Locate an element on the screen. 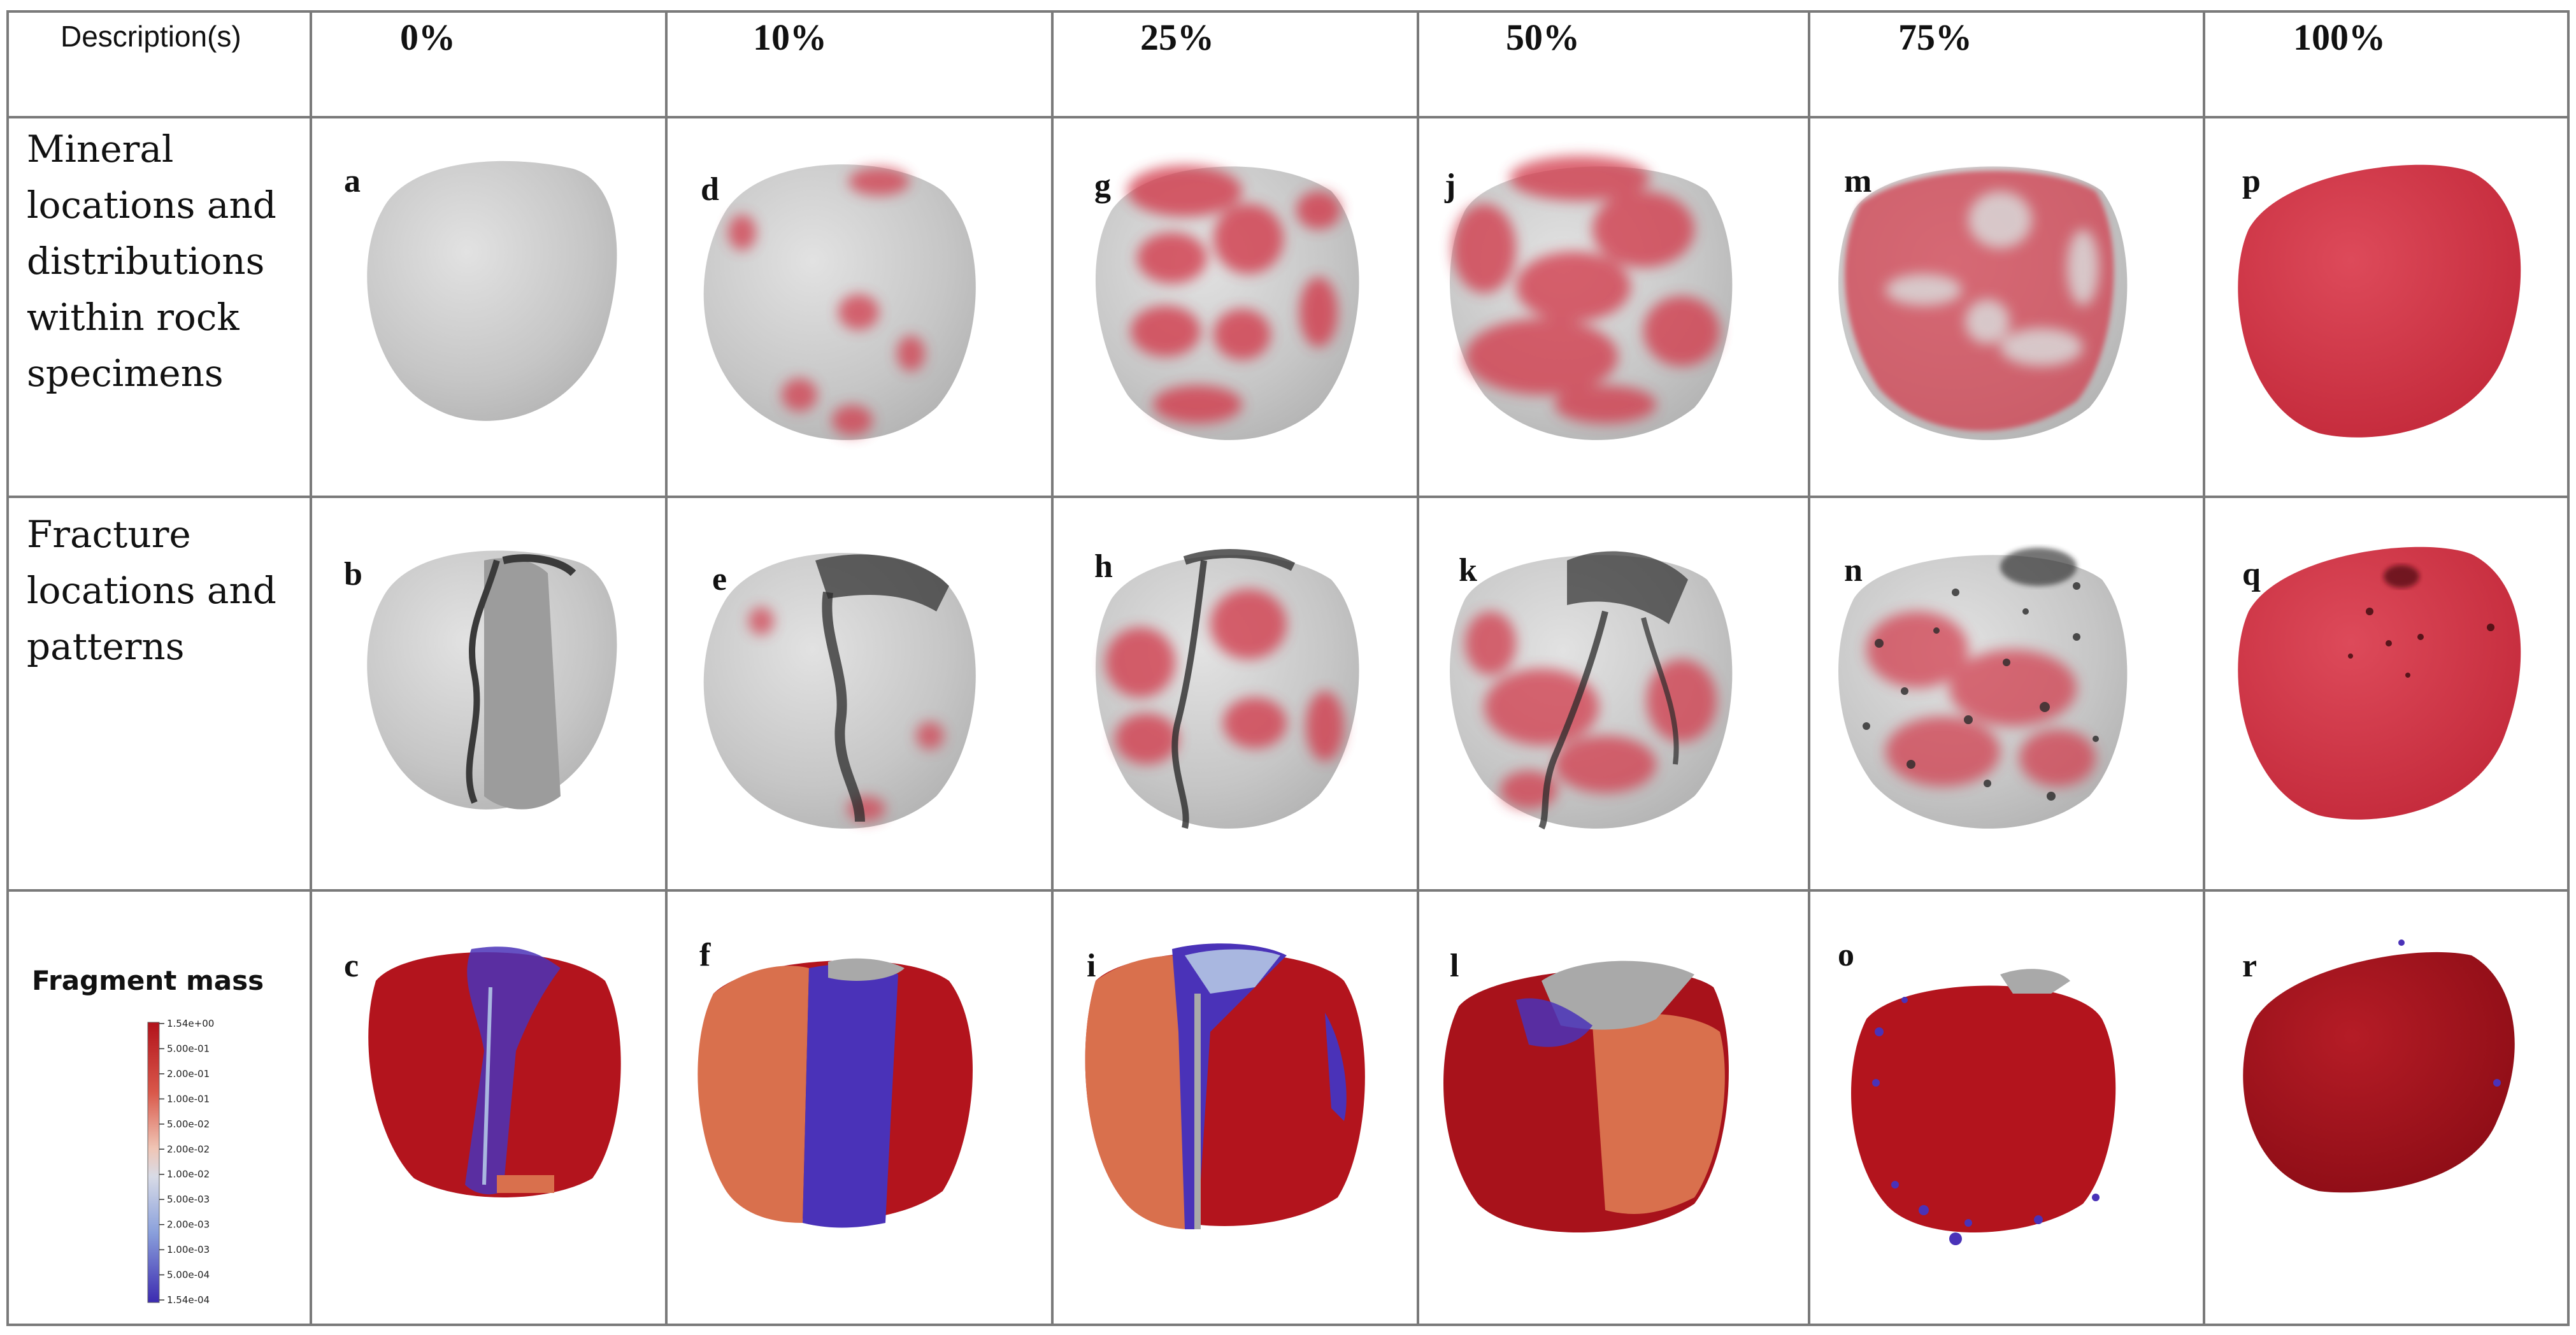 The width and height of the screenshot is (2576, 1335). panel-letter-a: a is located at coordinates (352, 181).